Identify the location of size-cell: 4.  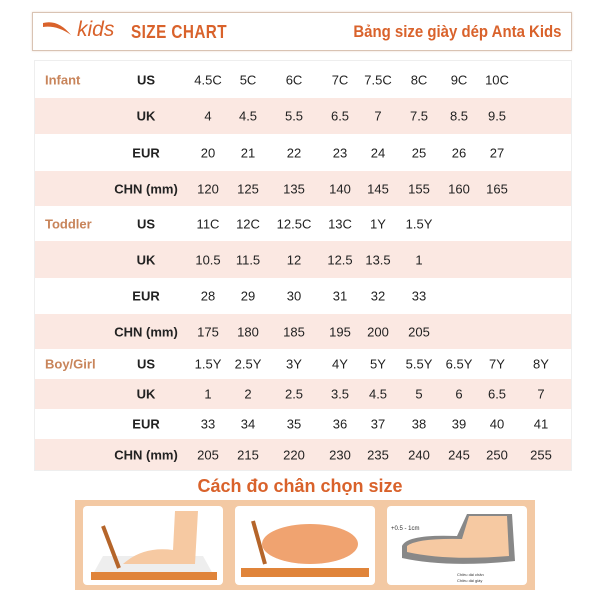
(208, 116).